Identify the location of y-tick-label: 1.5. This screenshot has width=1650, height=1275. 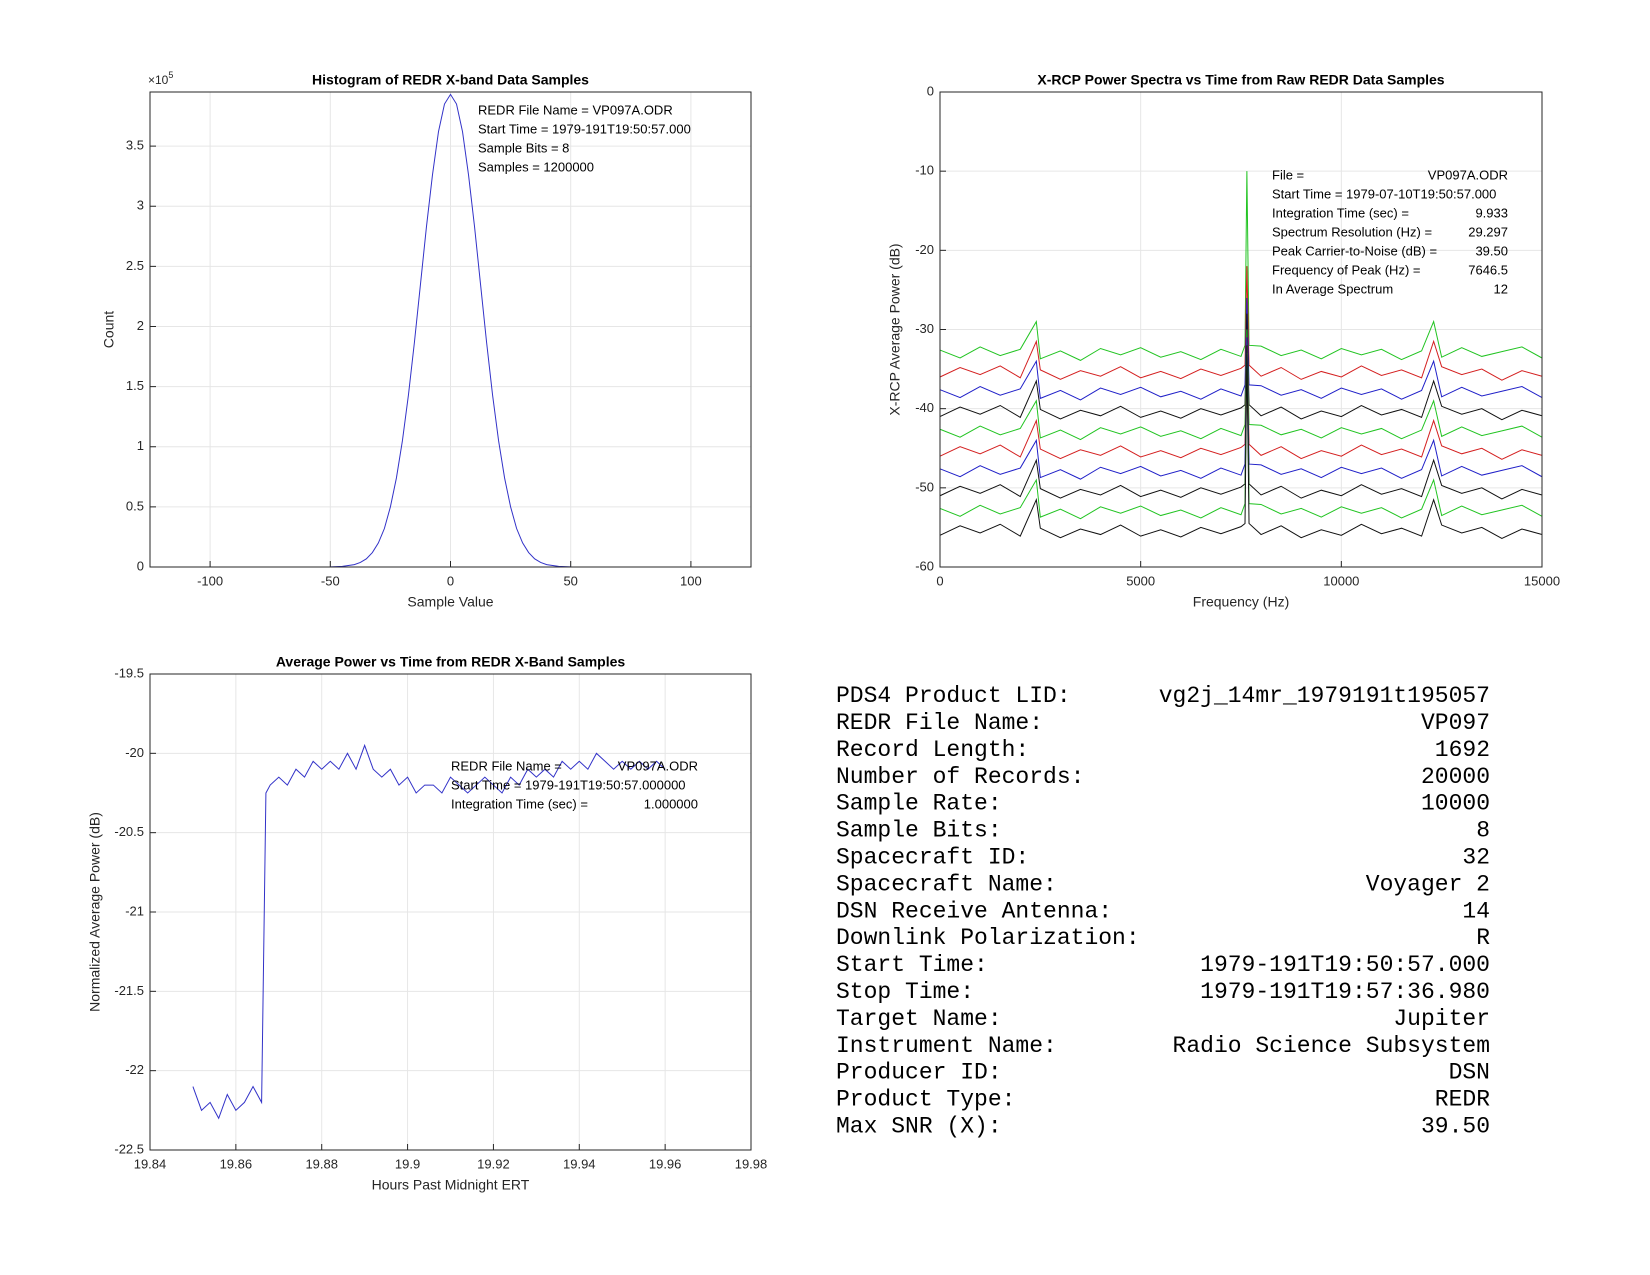
(135, 385).